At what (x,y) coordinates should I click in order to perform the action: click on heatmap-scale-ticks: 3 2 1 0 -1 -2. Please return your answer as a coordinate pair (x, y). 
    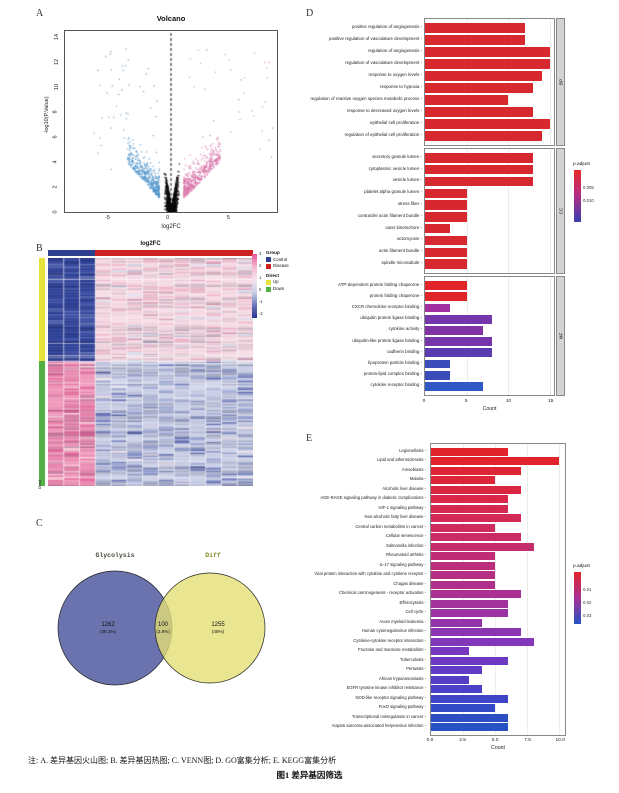
    Looking at the image, I should click on (267, 286).